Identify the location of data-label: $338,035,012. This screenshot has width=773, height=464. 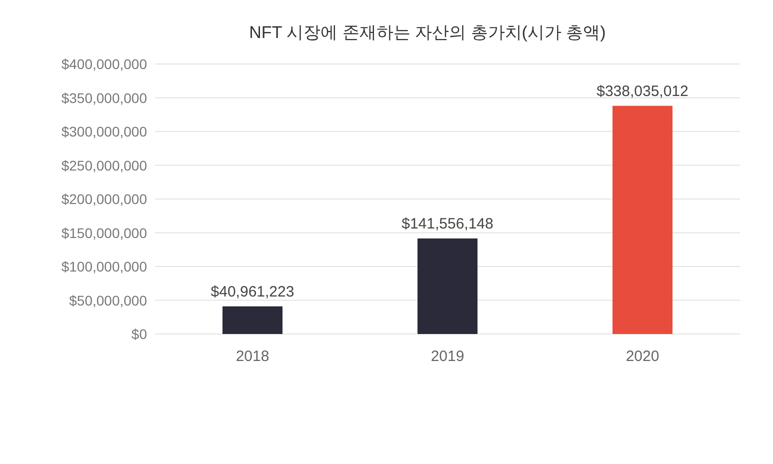
(642, 91).